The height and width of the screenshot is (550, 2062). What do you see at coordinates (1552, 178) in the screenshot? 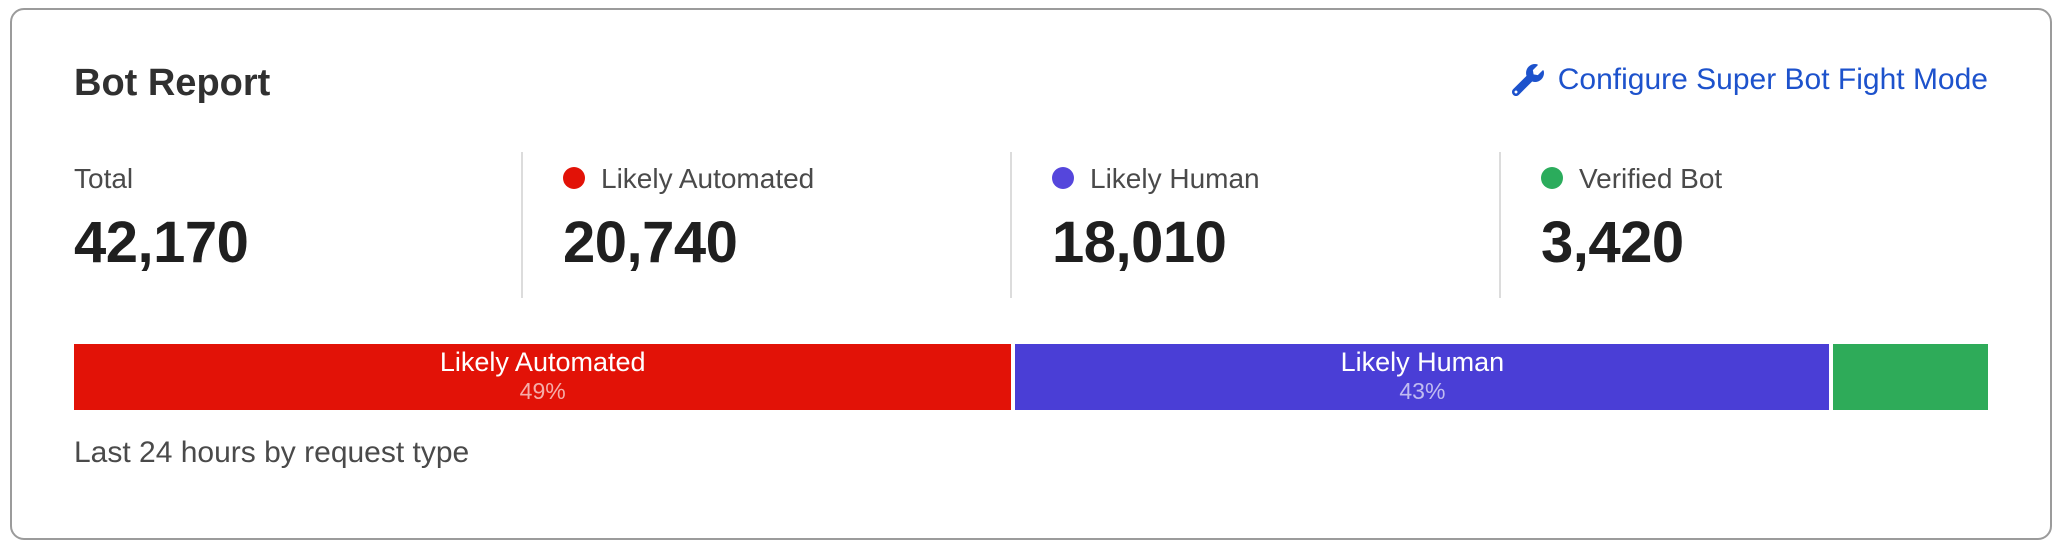
I see `verified-bot-dot-icon` at bounding box center [1552, 178].